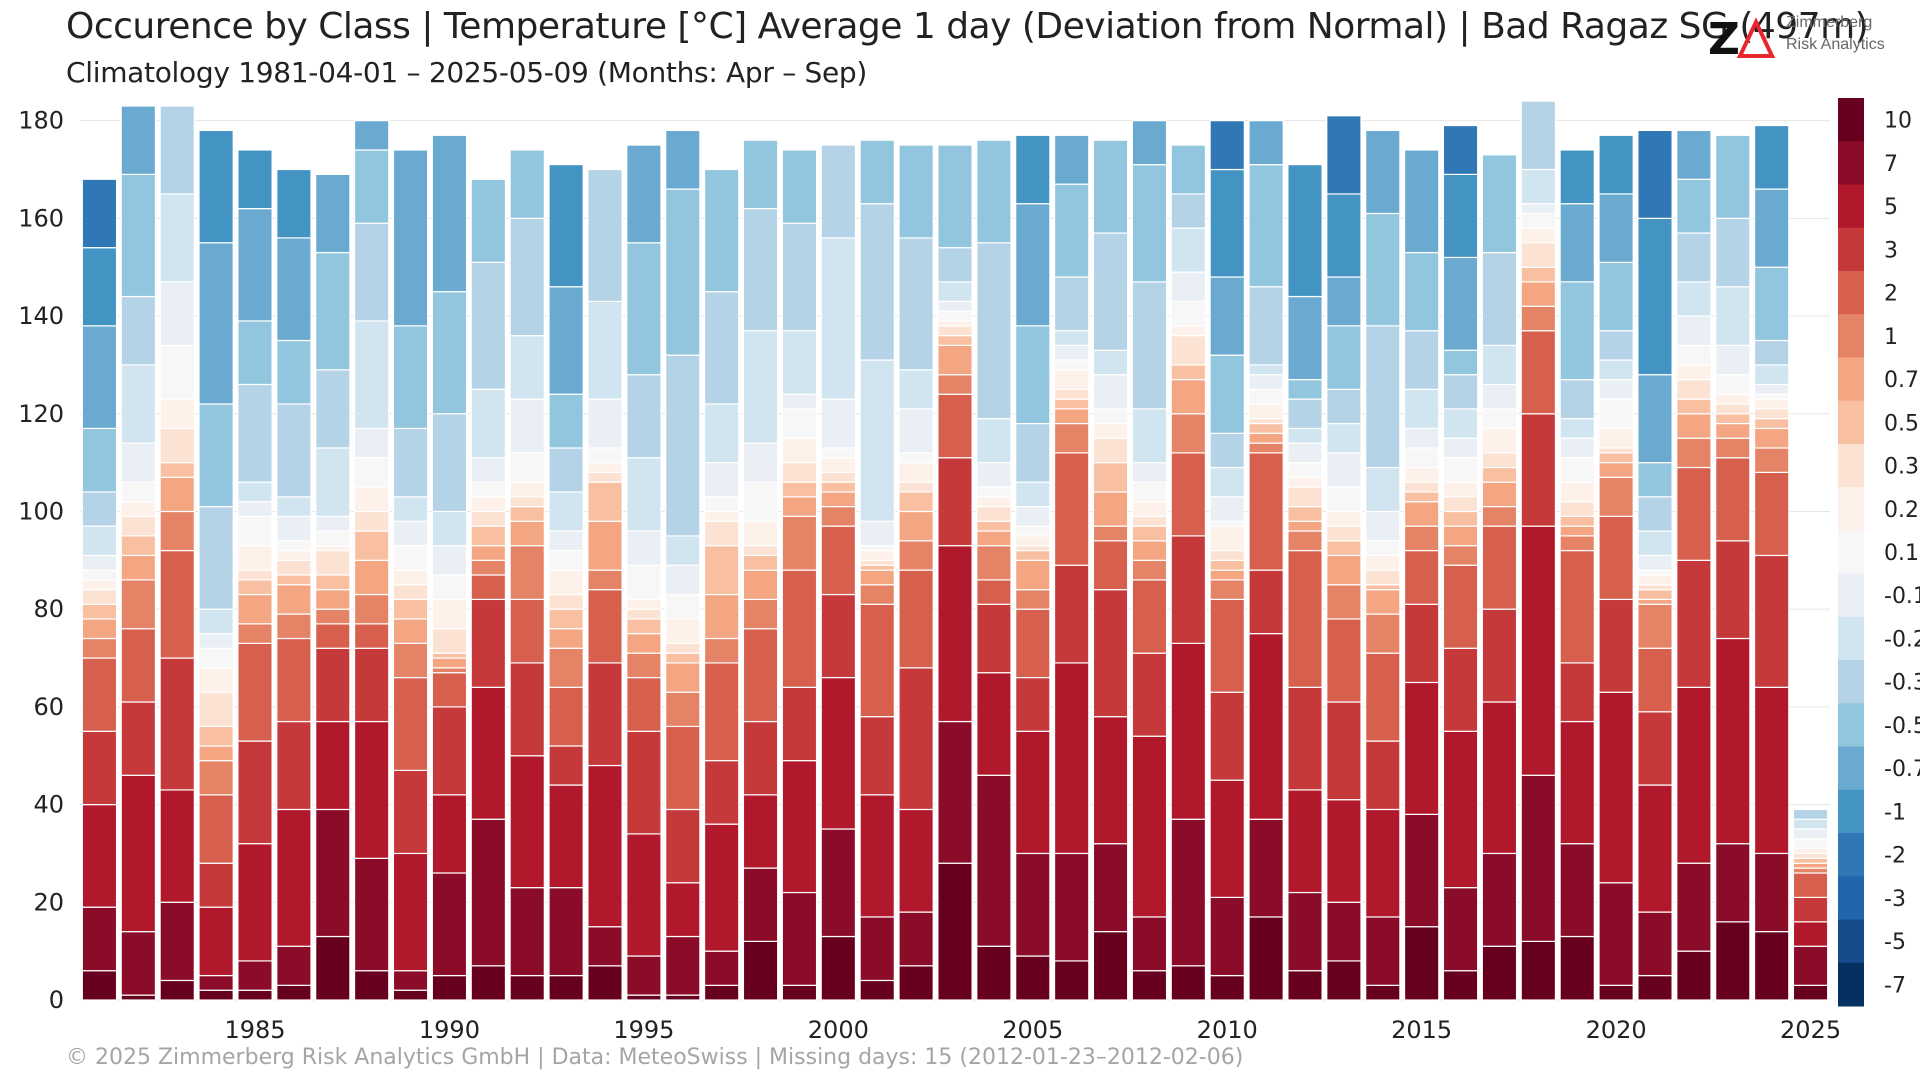 This screenshot has width=1920, height=1080. I want to click on colorbar-label: -0.7, so click(1902, 769).